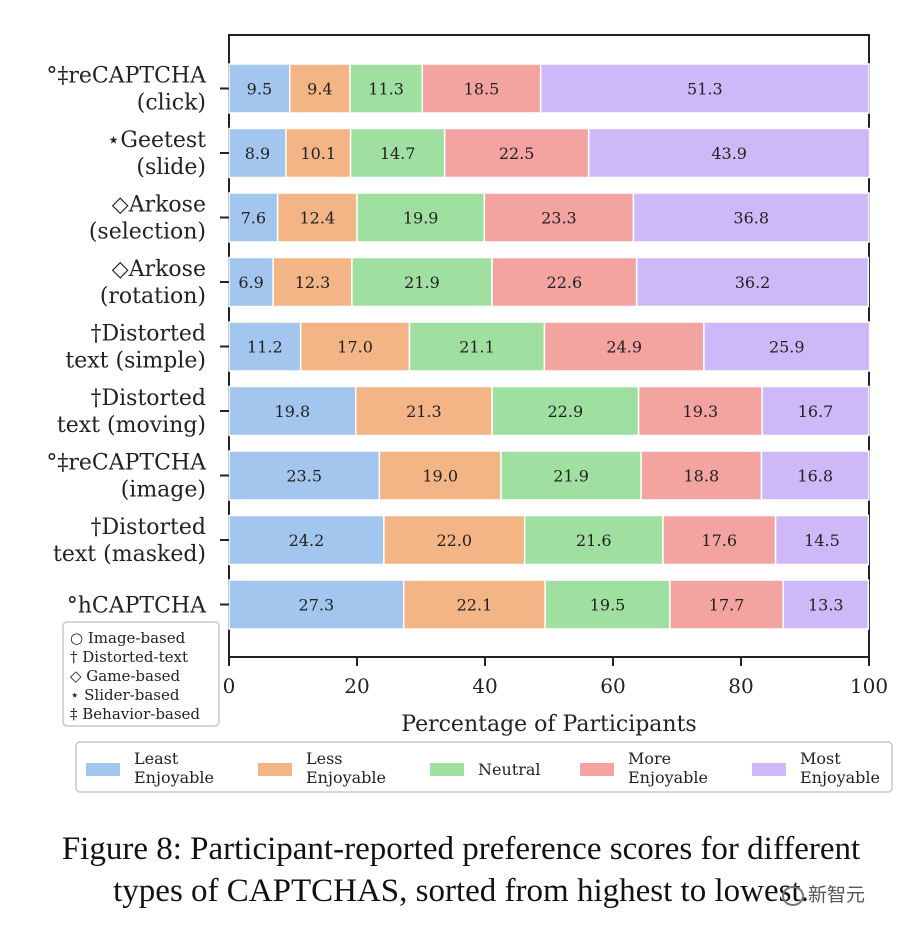 This screenshot has width=922, height=934. Describe the element at coordinates (317, 605) in the screenshot. I see `data-label: 27.3` at that location.